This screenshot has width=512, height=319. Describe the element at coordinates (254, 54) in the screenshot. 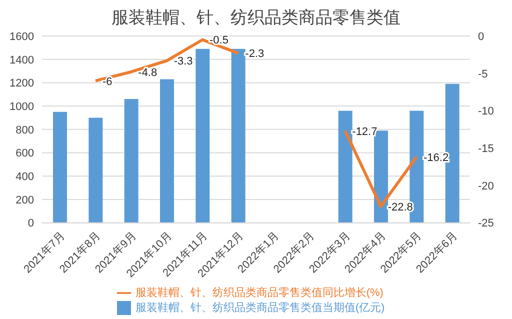

I see `data-label: -2.3` at that location.